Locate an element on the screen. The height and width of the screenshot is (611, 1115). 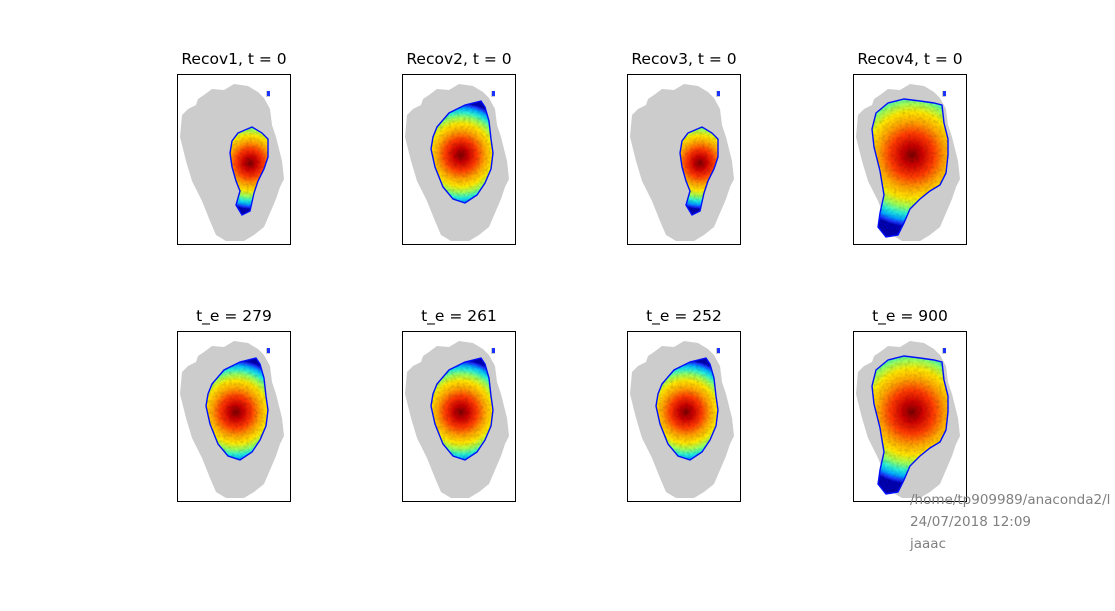
panel-title-1: Recov1, t = 0 is located at coordinates (234, 59).